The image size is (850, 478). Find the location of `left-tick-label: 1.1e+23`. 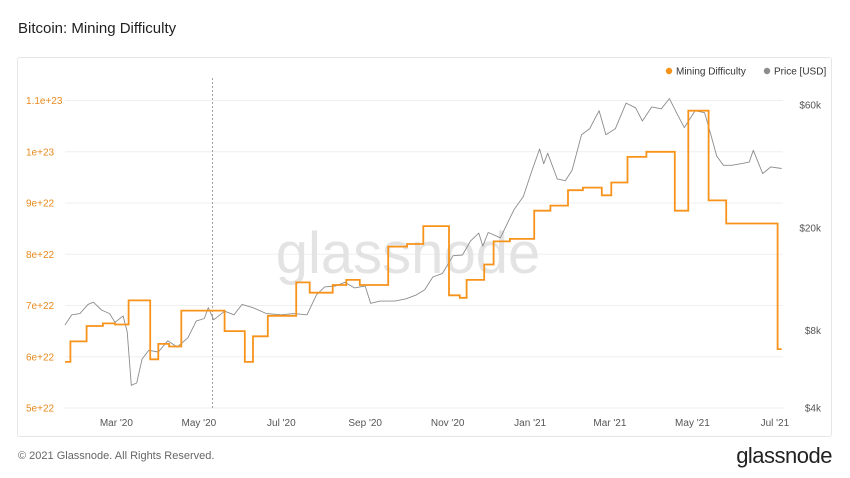

left-tick-label: 1.1e+23 is located at coordinates (44, 101).